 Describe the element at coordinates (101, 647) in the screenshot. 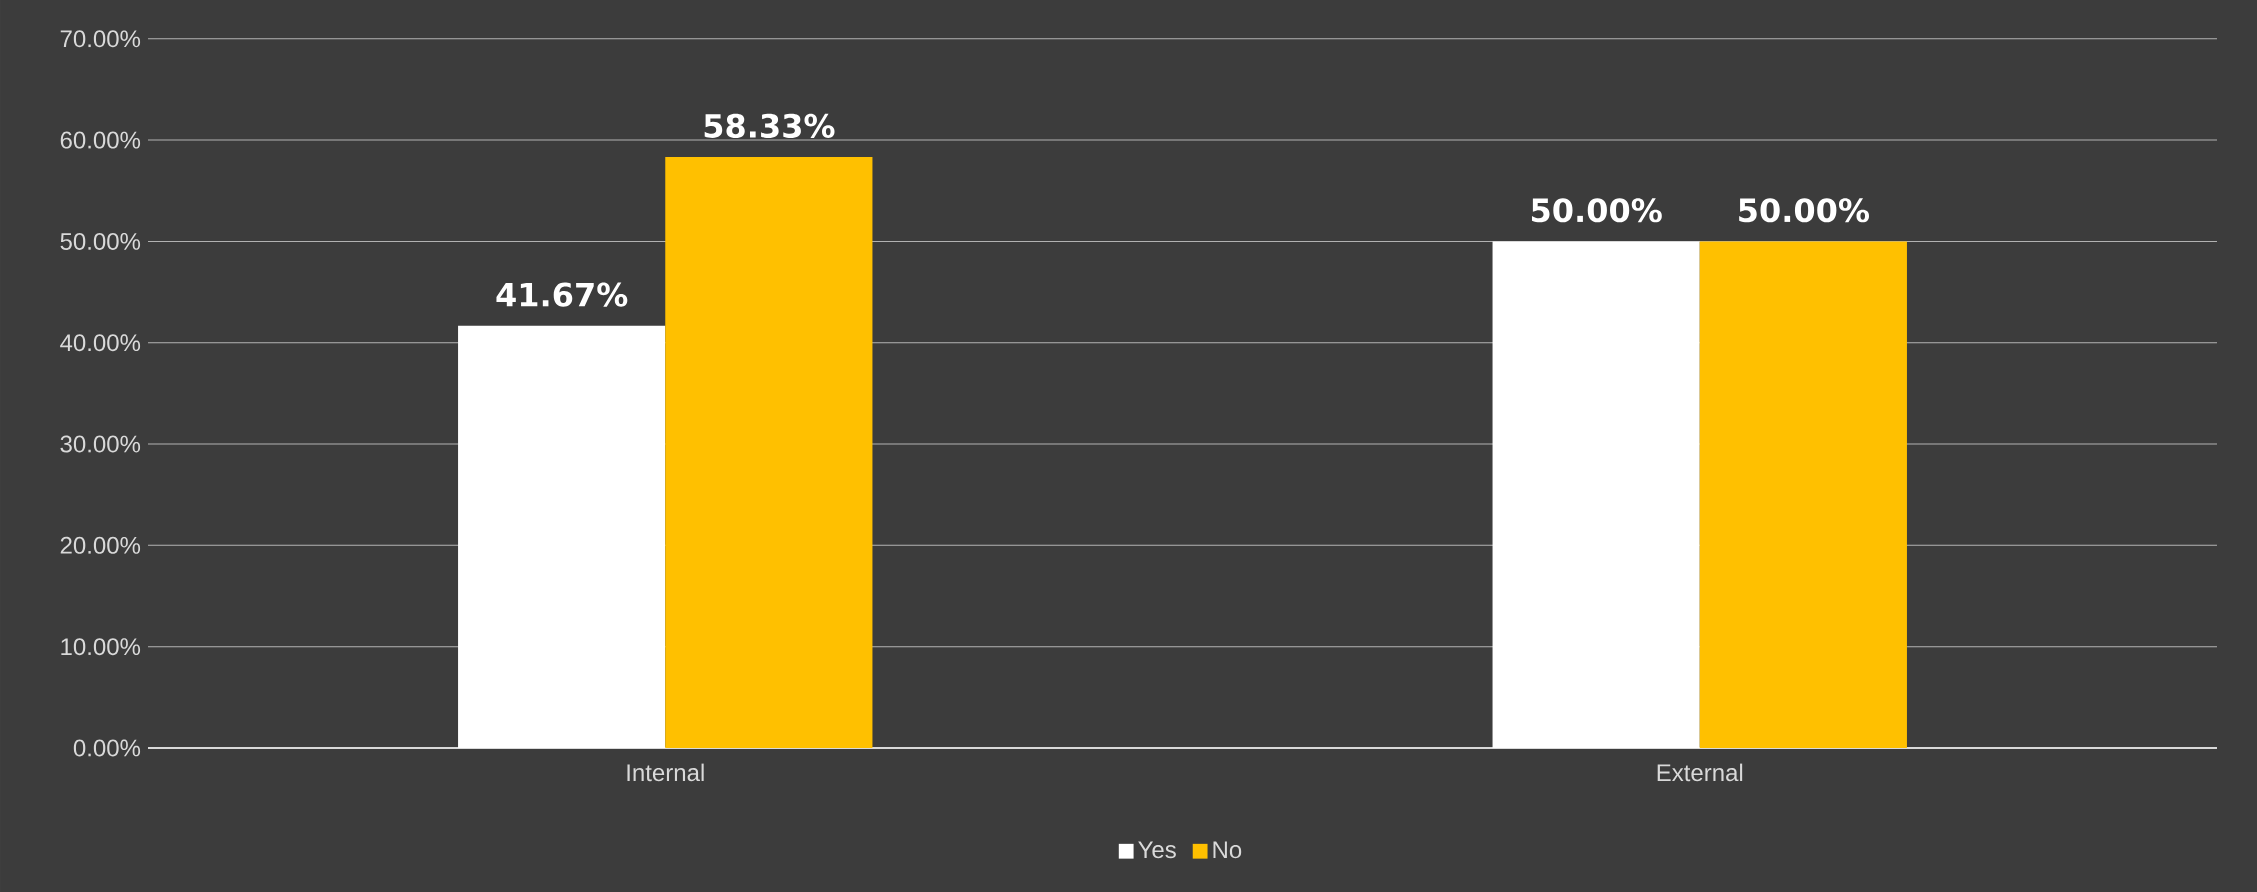

I see `y-tick-label: 10.00%` at that location.